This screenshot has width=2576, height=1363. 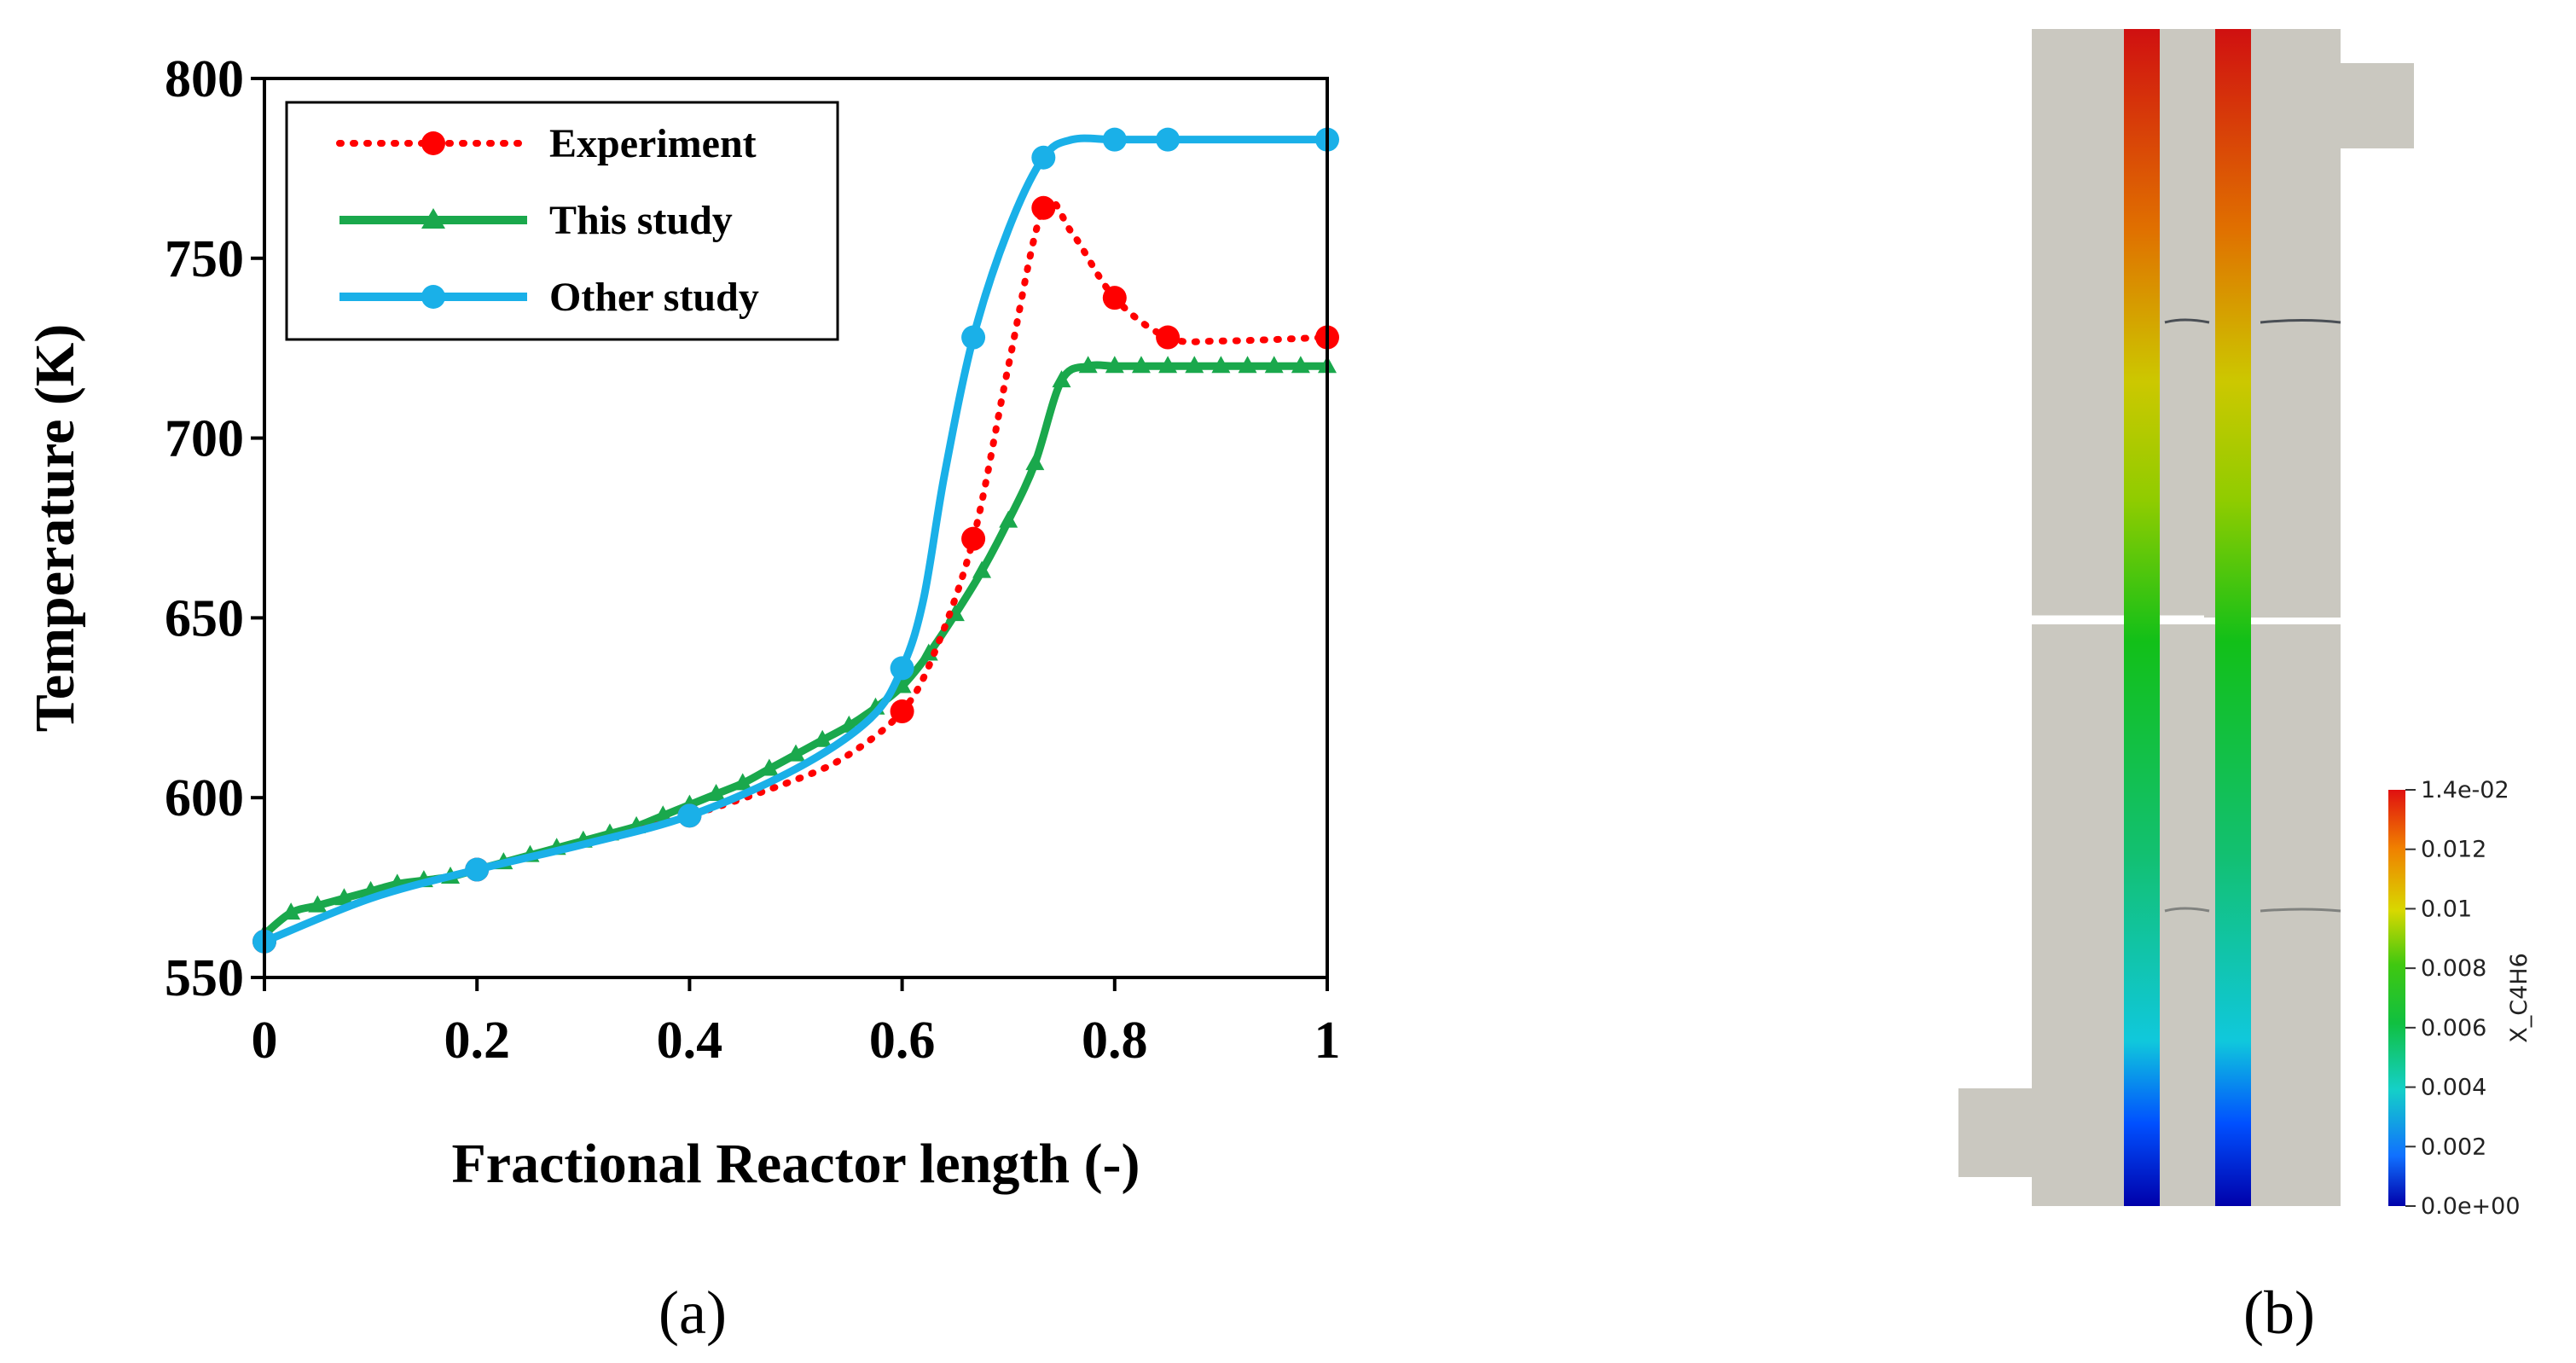 I want to click on reactor-upper-block, so click(x=2186, y=323).